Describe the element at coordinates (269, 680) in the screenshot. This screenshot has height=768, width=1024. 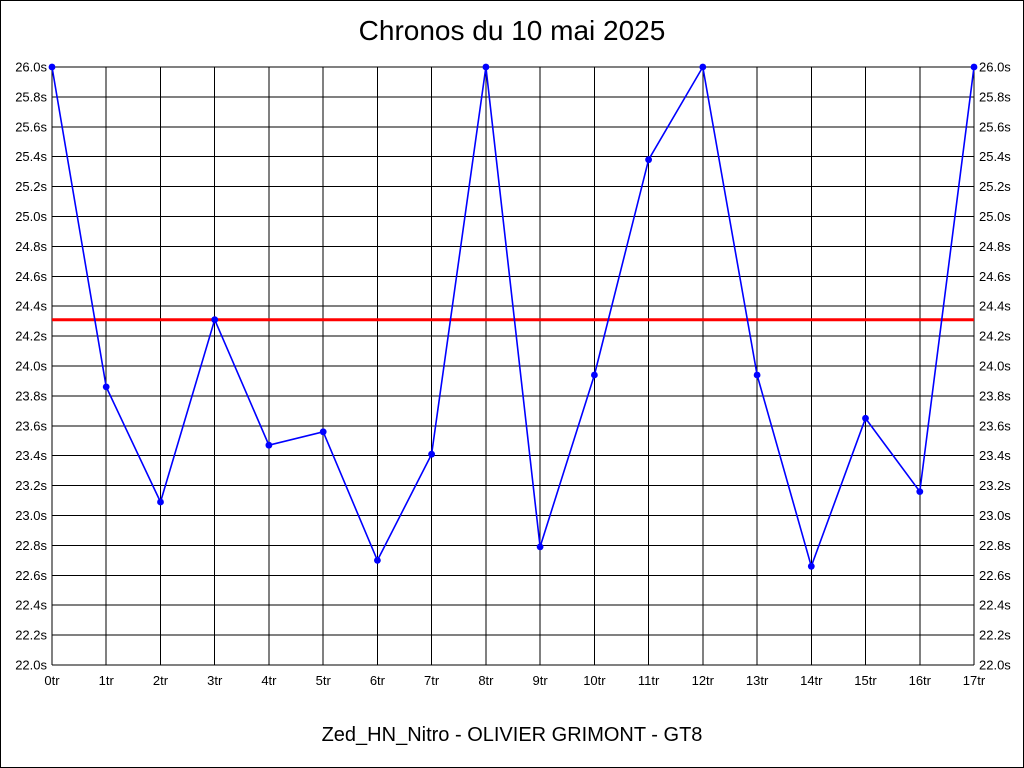
I see `svg-text: 4tr` at that location.